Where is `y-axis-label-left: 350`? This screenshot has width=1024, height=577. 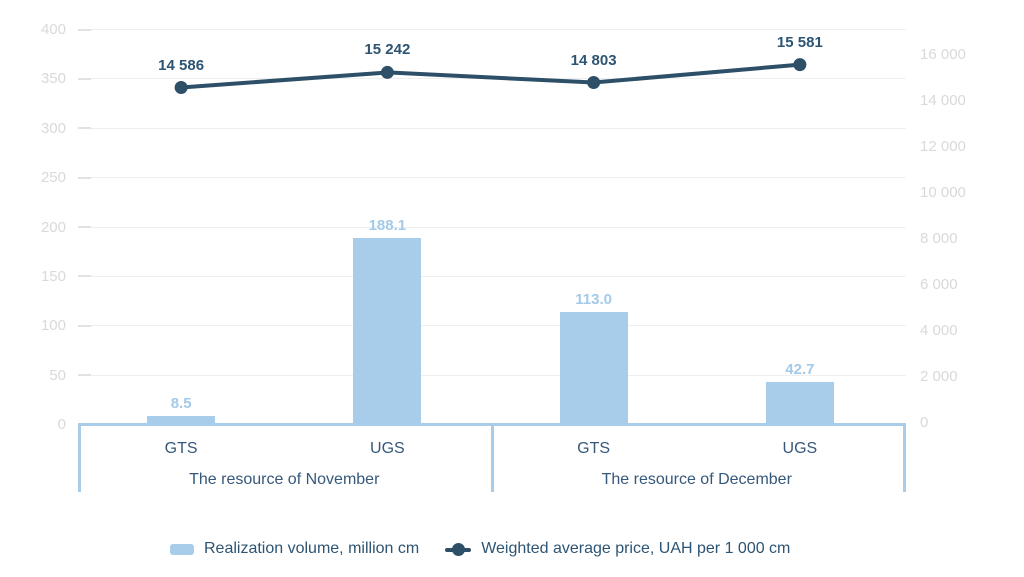
y-axis-label-left: 350 is located at coordinates (53, 79).